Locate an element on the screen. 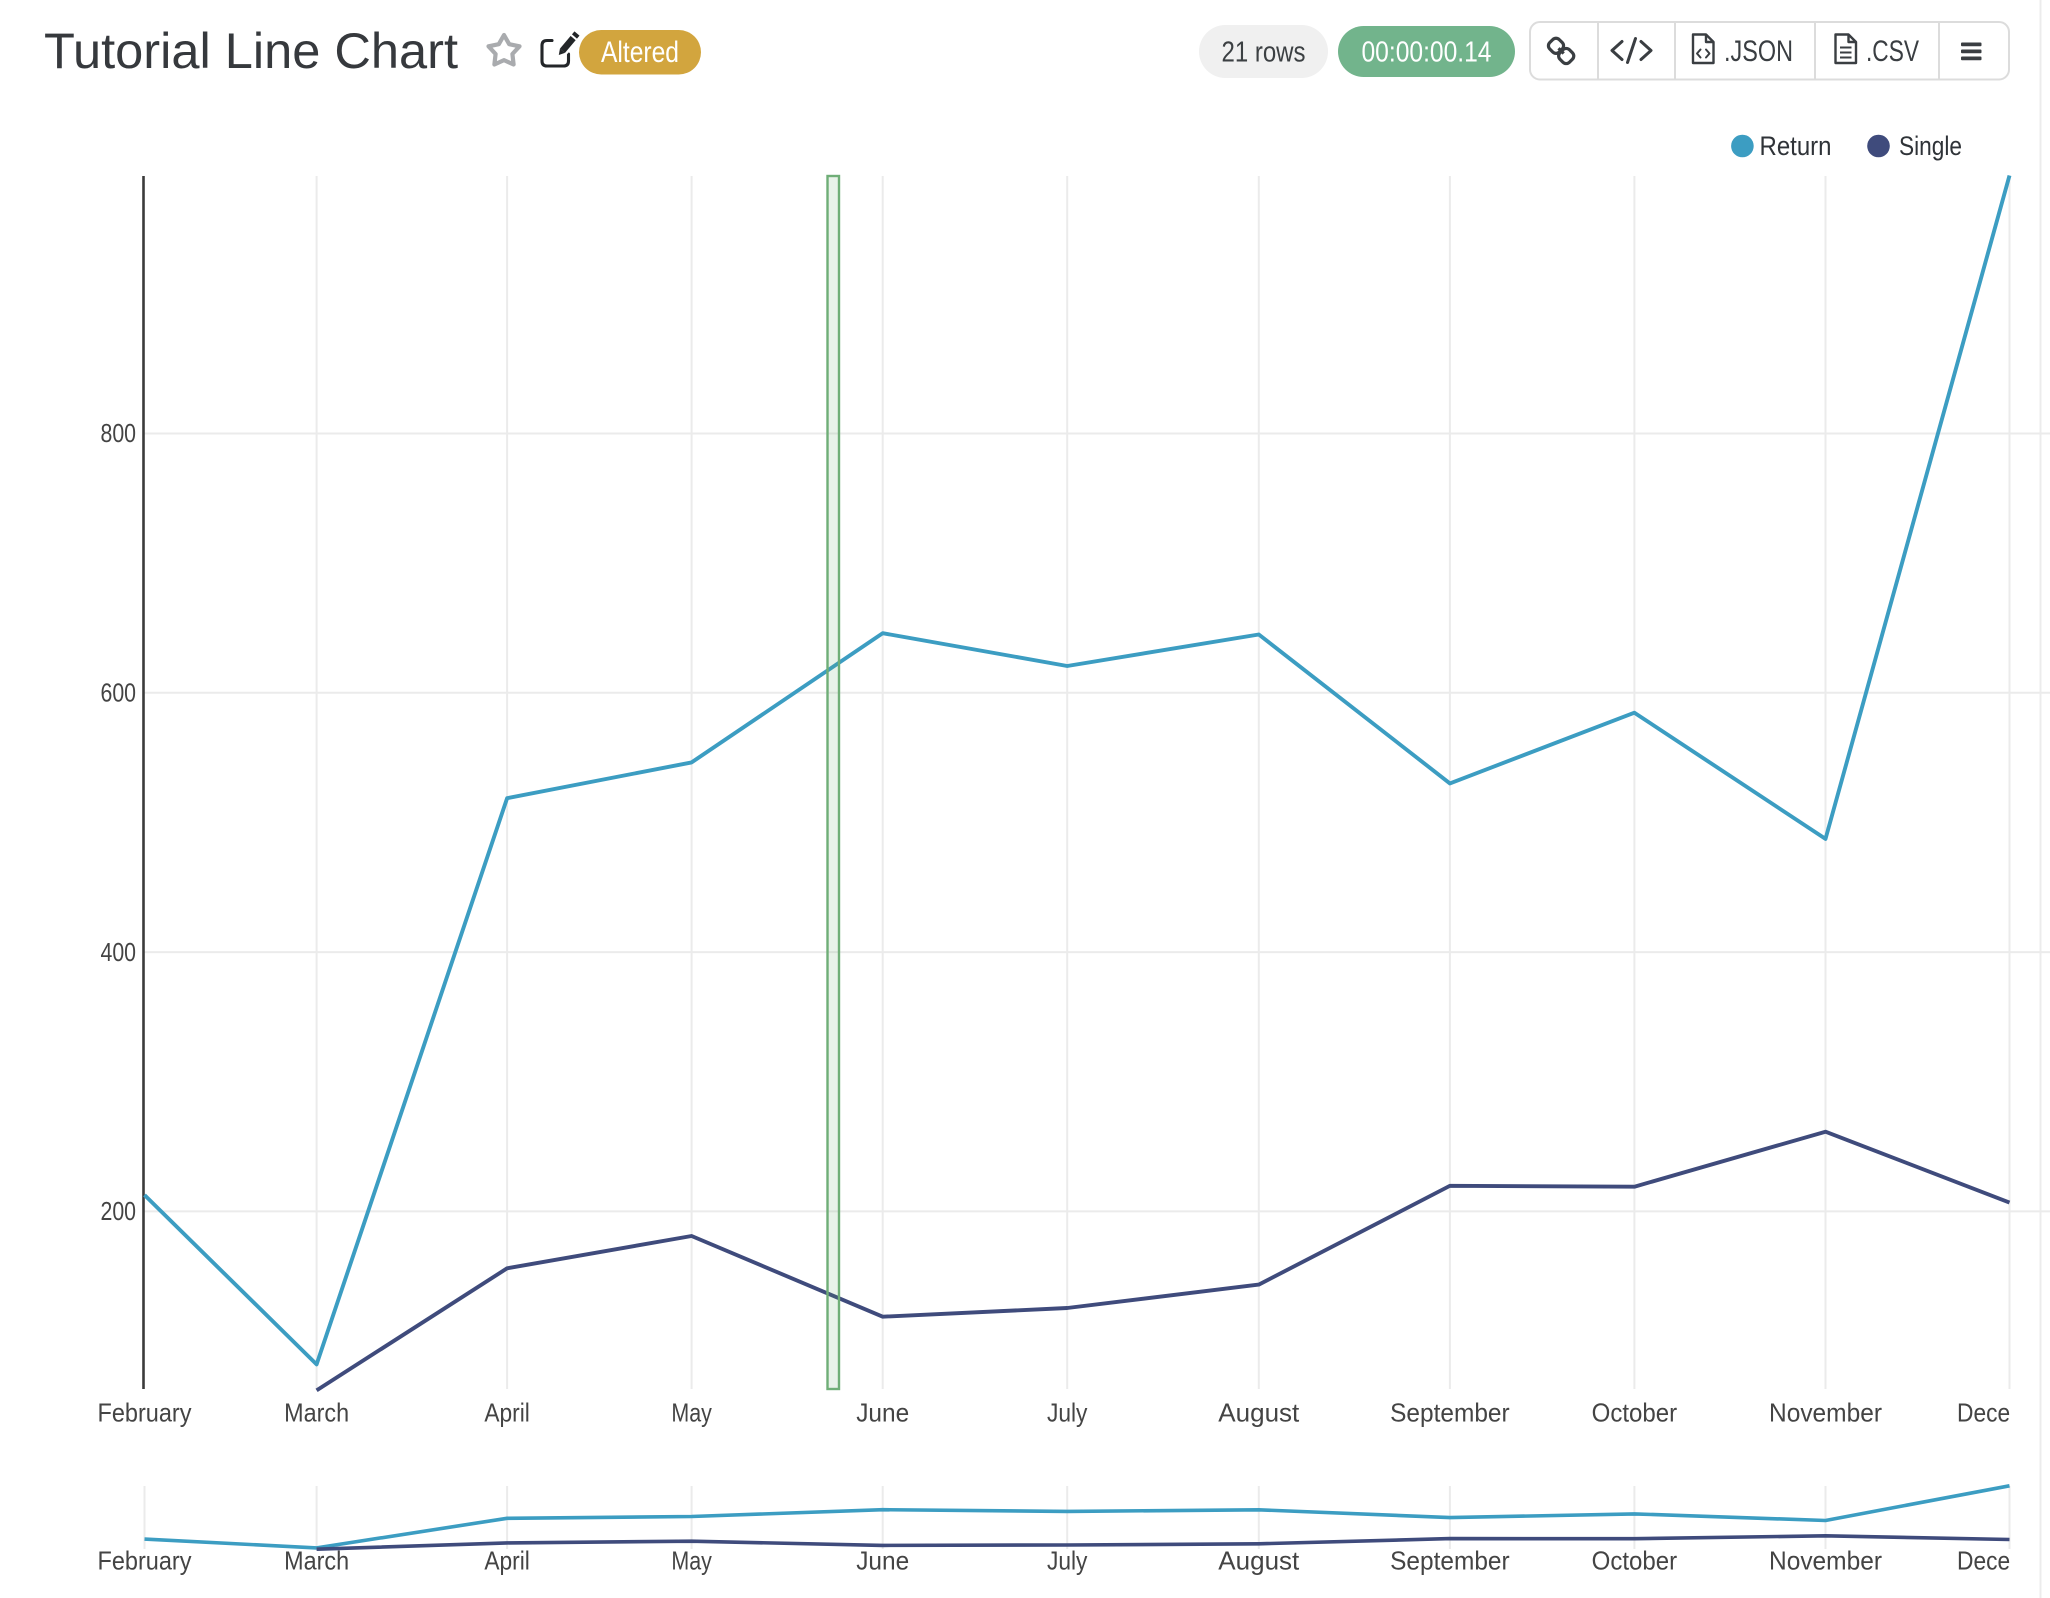  svg-text: .CSV is located at coordinates (1892, 51).